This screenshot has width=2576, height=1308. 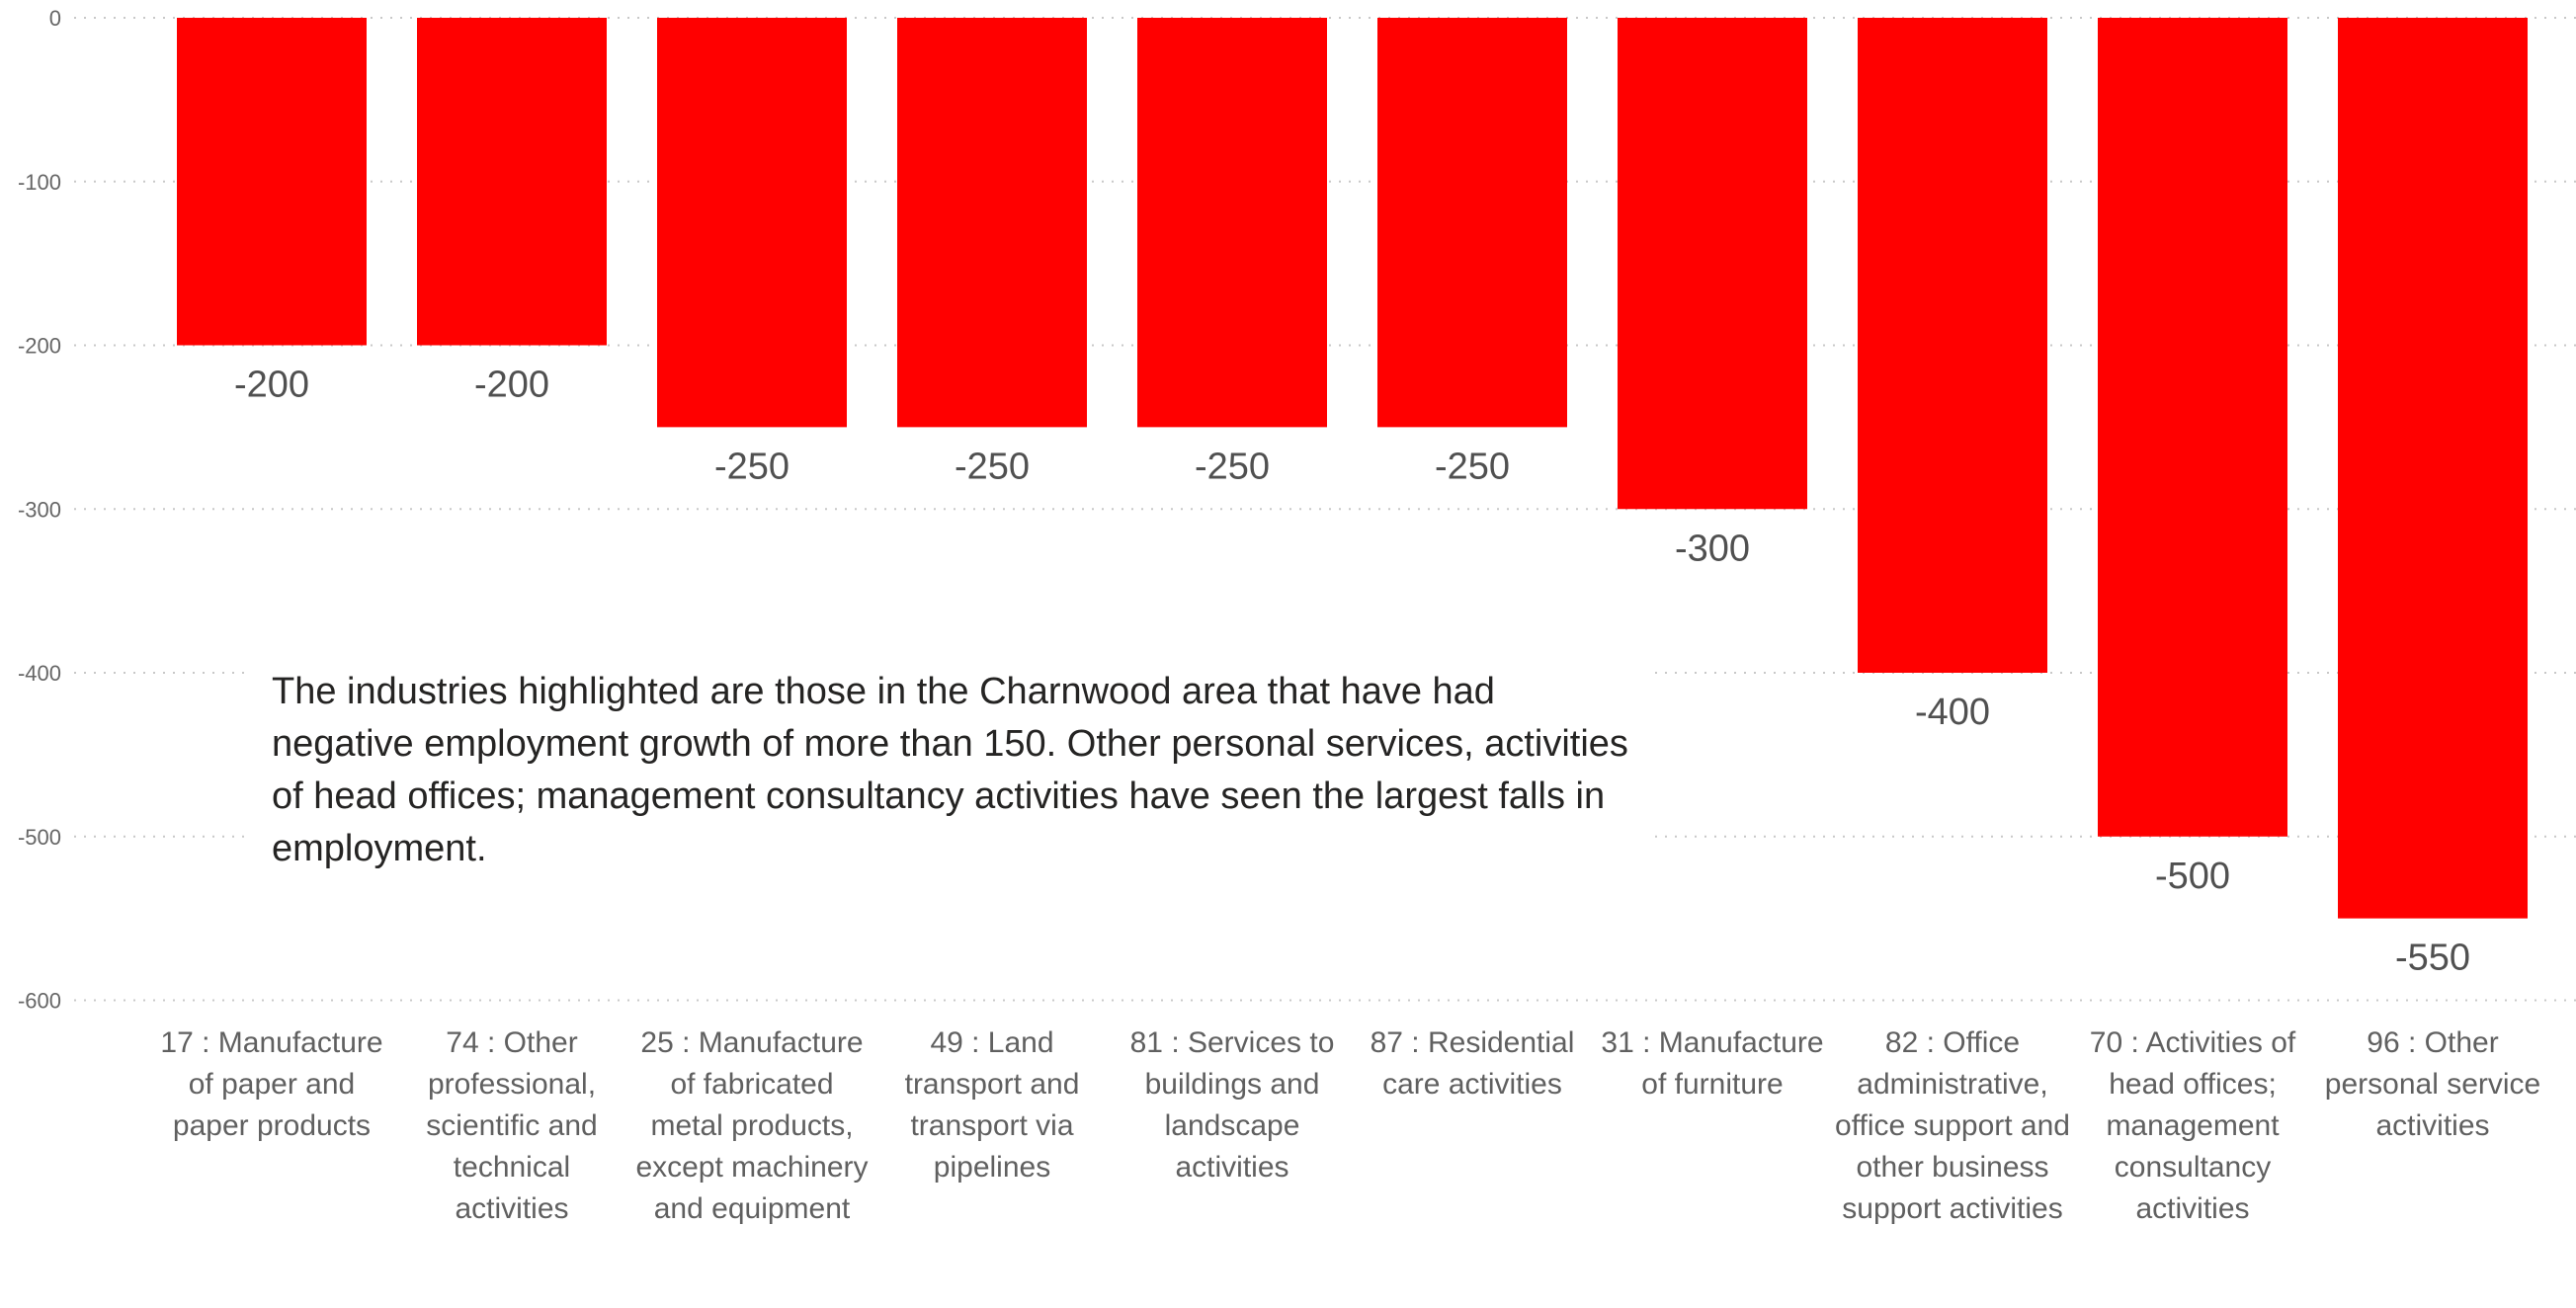 I want to click on y-tick-label: -300, so click(x=39, y=509).